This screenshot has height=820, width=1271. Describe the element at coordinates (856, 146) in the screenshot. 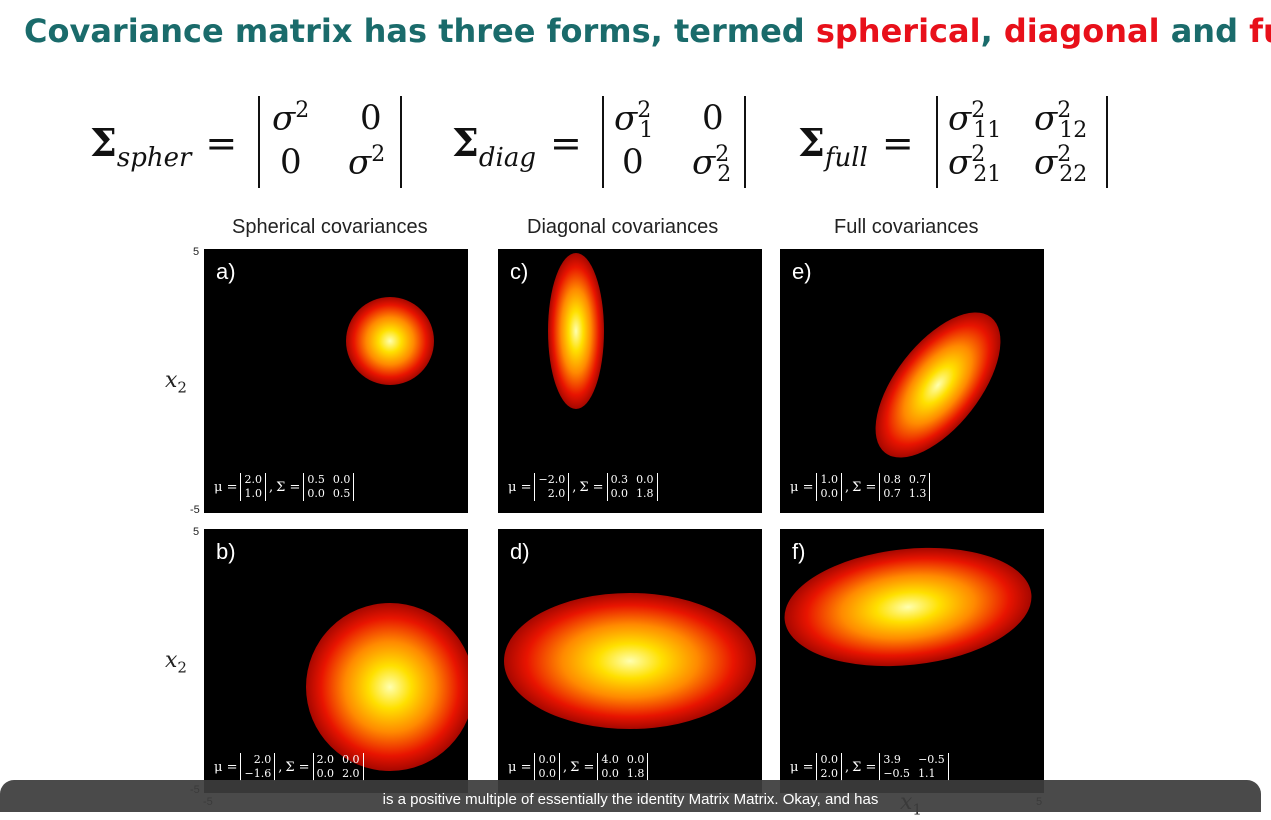

I see `eq-full-lhs: Σfull =` at that location.